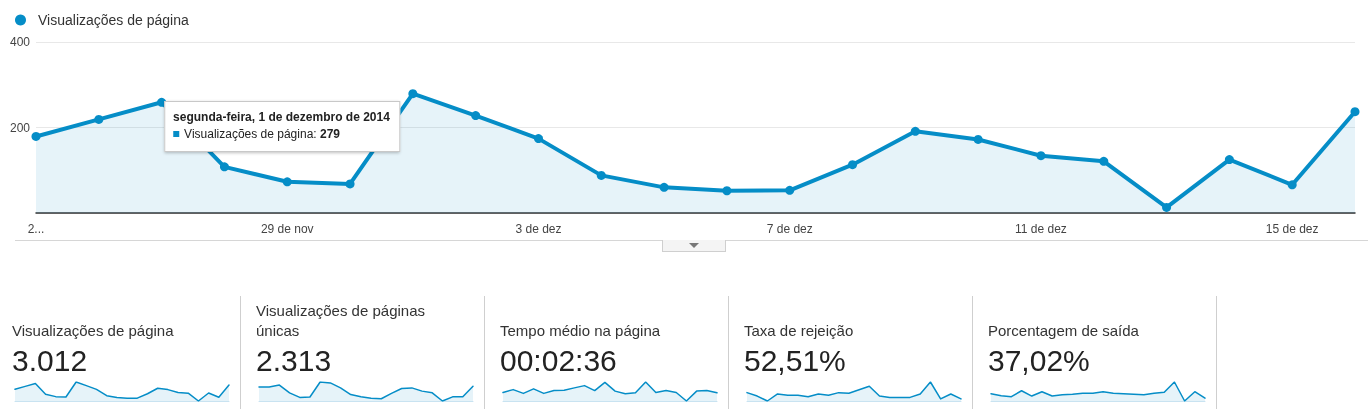 Image resolution: width=1368 pixels, height=409 pixels. What do you see at coordinates (20, 127) in the screenshot?
I see `y-tick-label: 200` at bounding box center [20, 127].